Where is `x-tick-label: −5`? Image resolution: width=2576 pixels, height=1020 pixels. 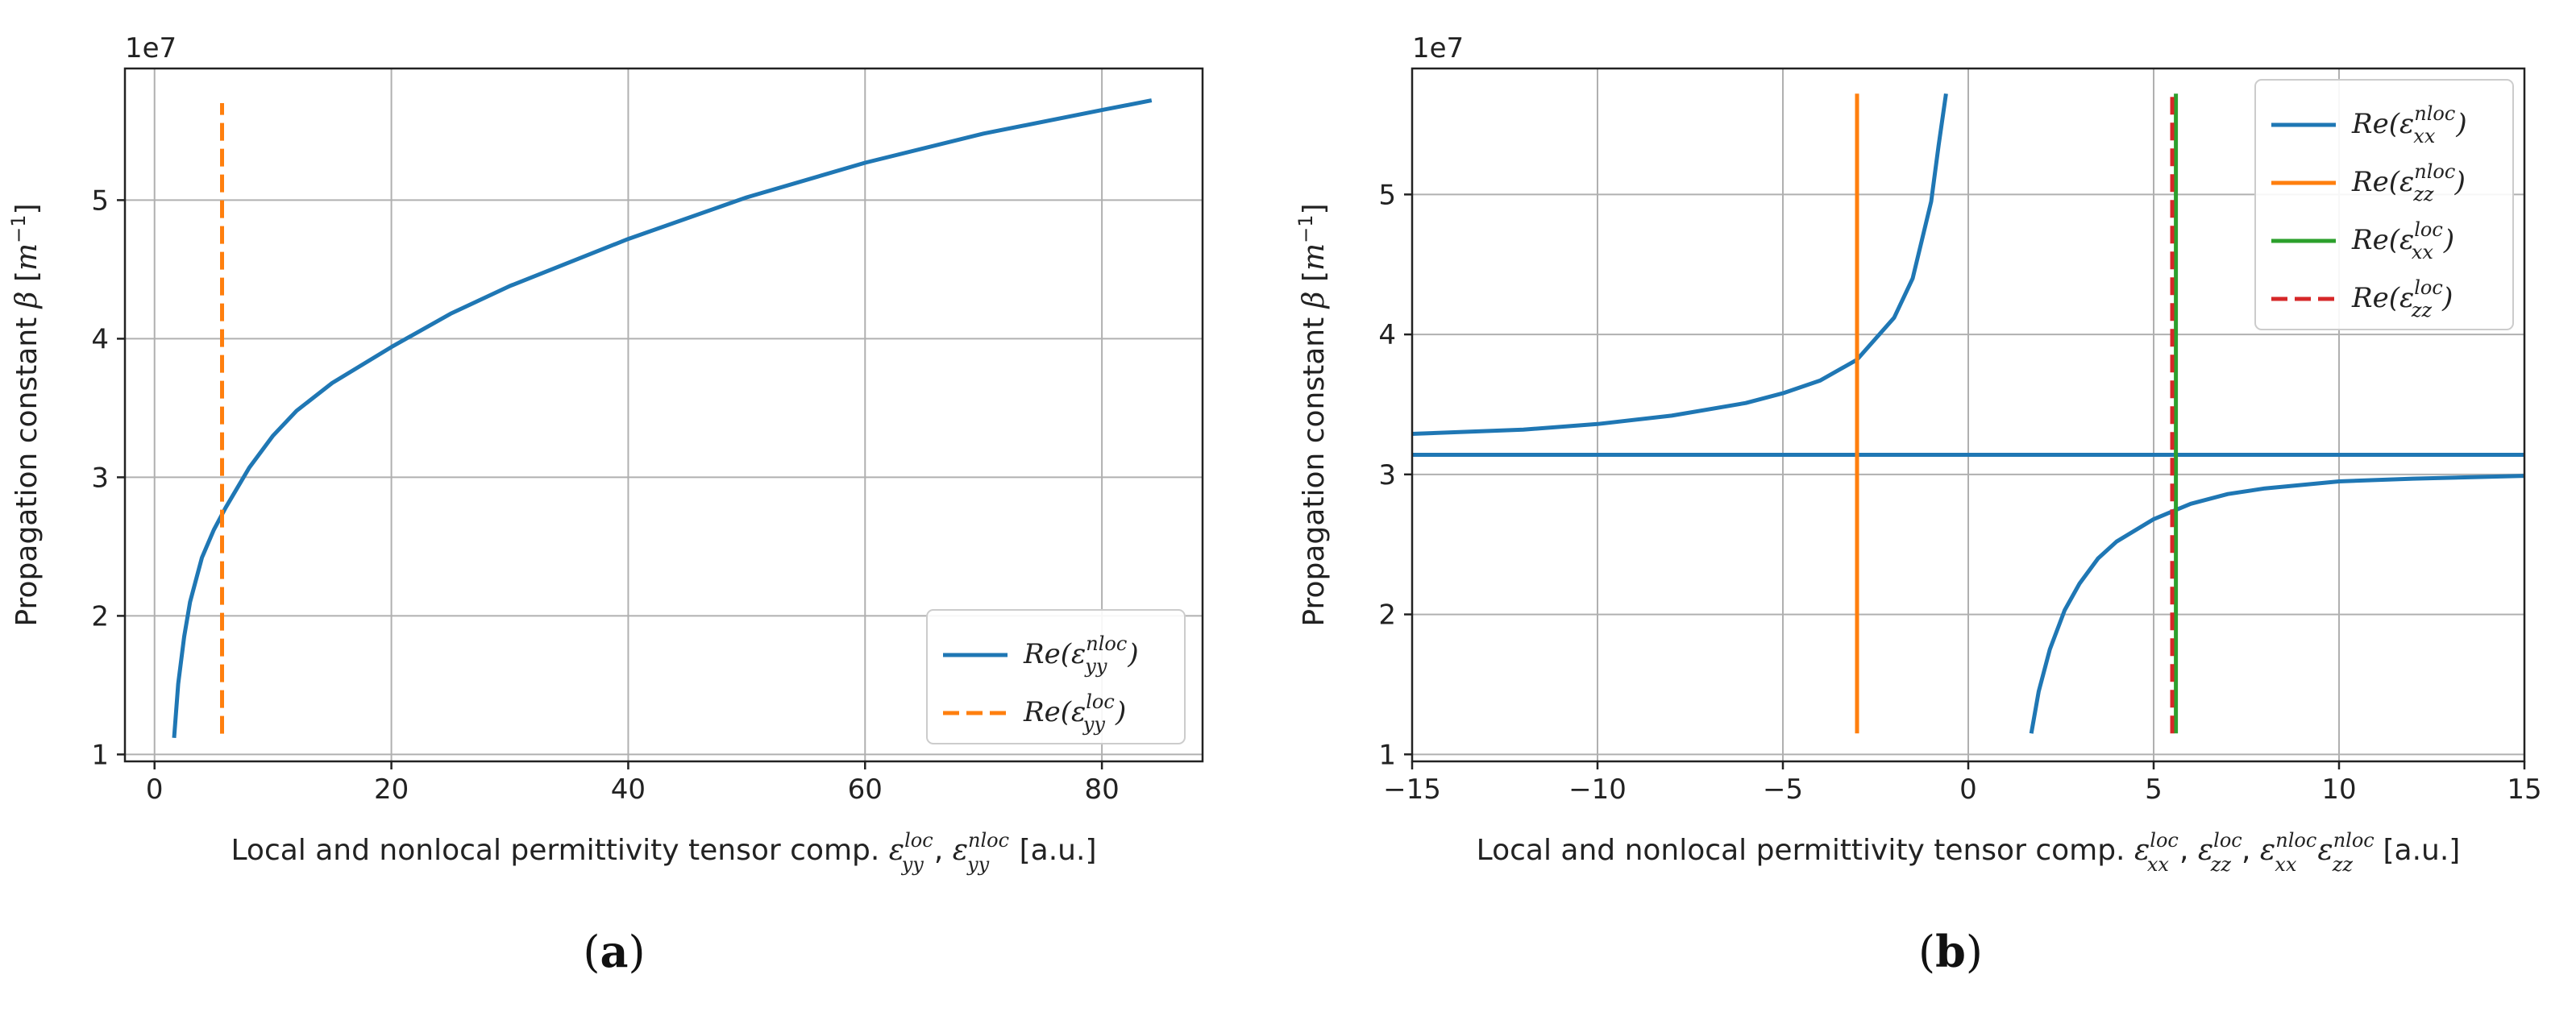
x-tick-label: −5 is located at coordinates (1783, 789).